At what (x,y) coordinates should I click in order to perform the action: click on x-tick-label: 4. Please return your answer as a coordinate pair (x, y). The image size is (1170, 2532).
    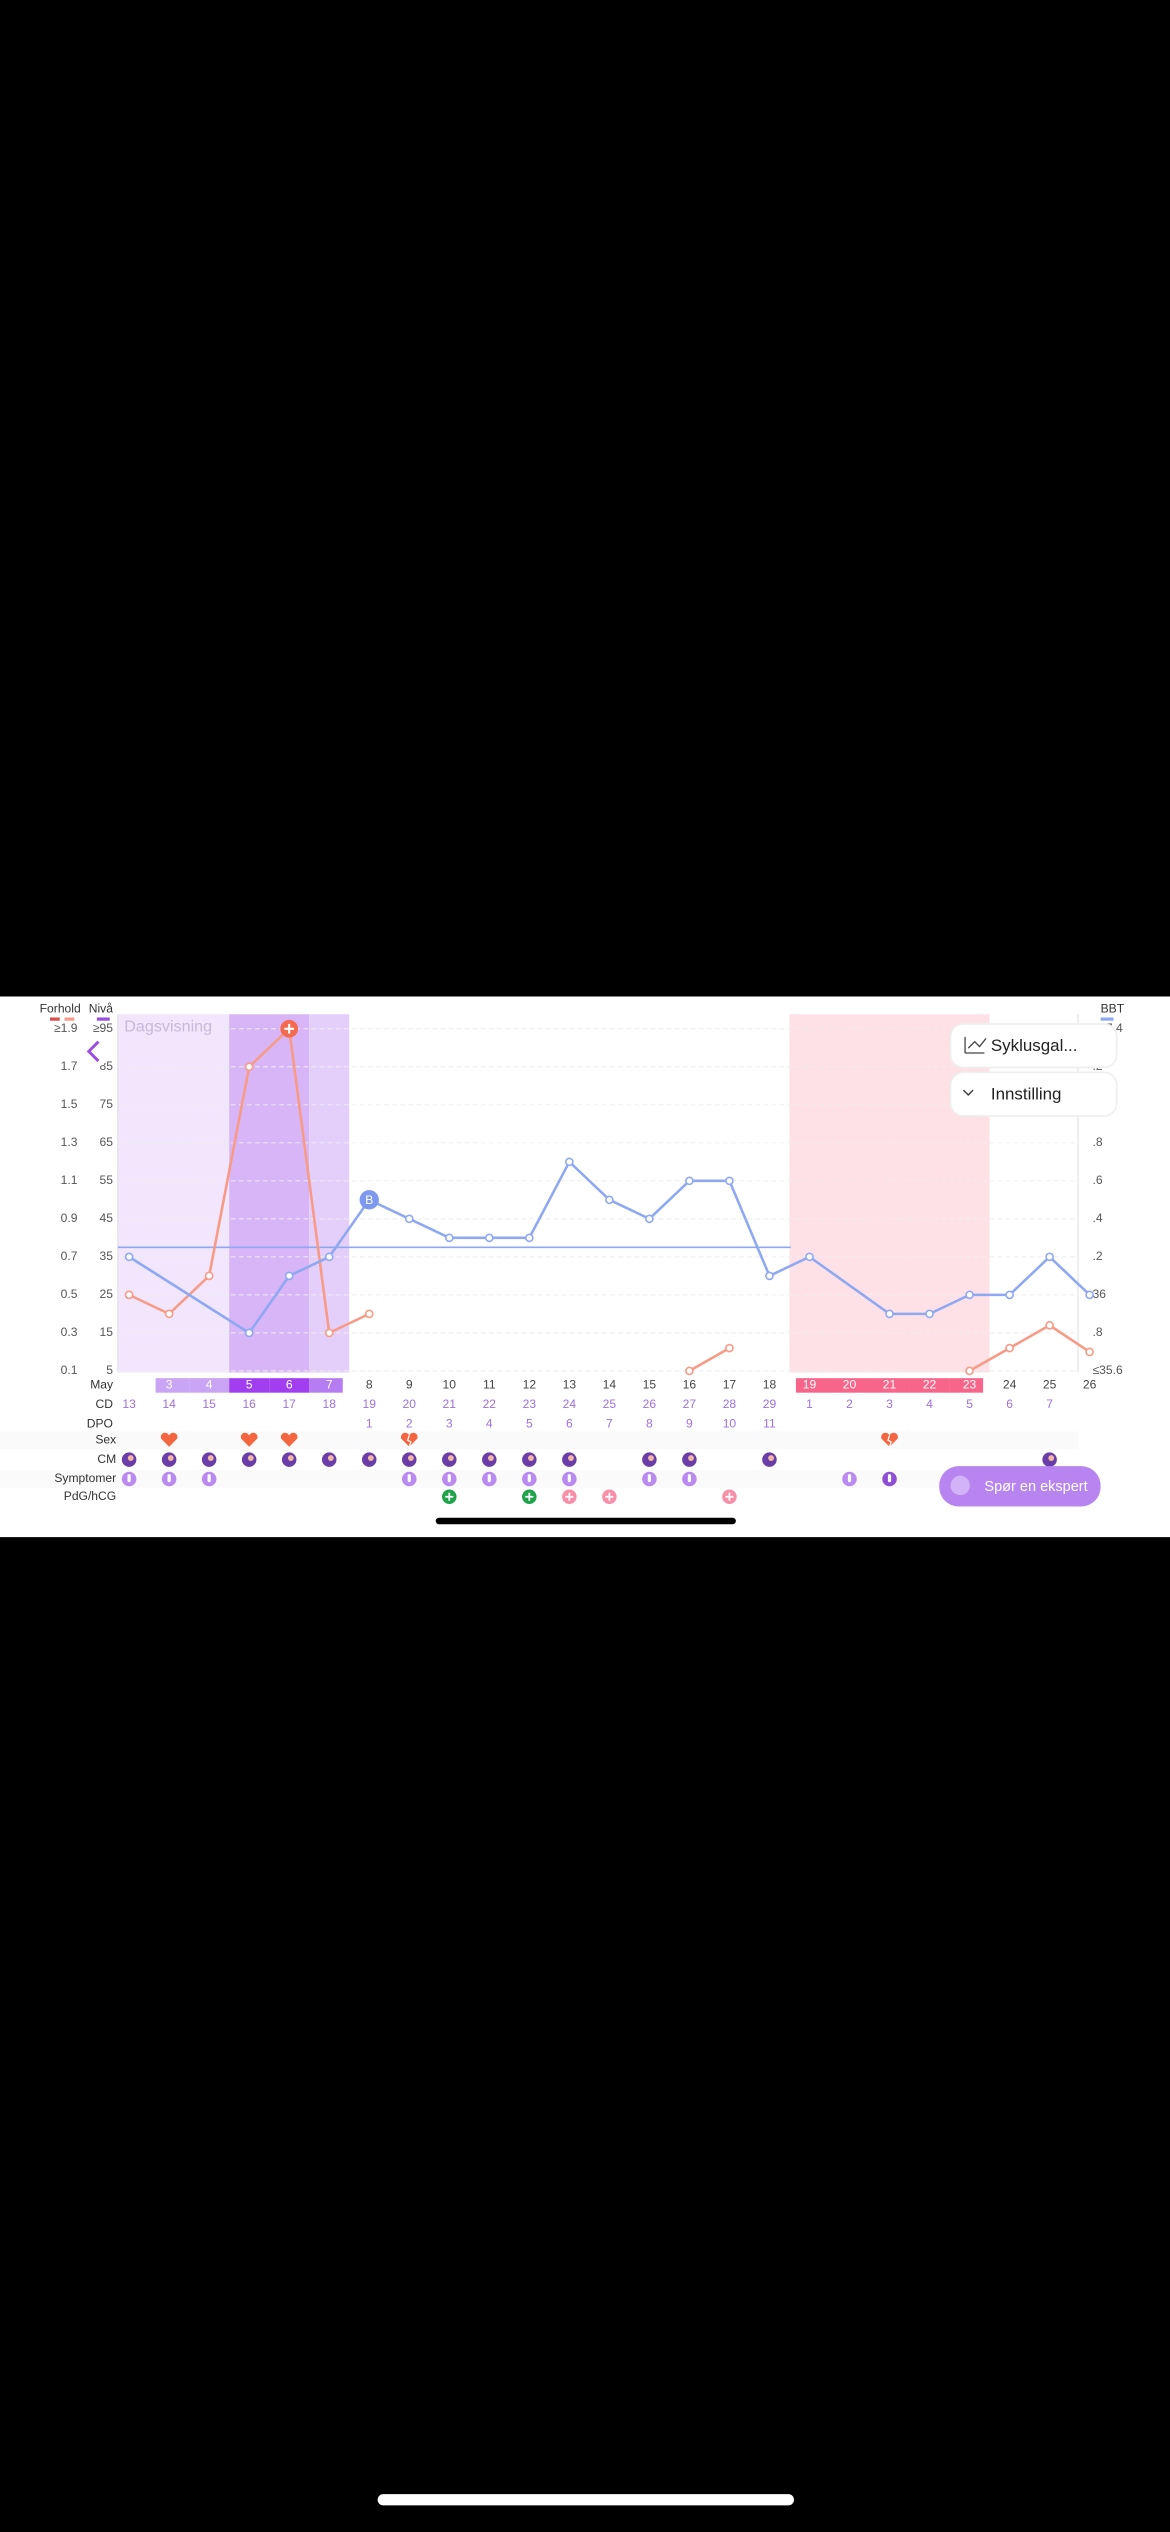
    Looking at the image, I should click on (209, 1385).